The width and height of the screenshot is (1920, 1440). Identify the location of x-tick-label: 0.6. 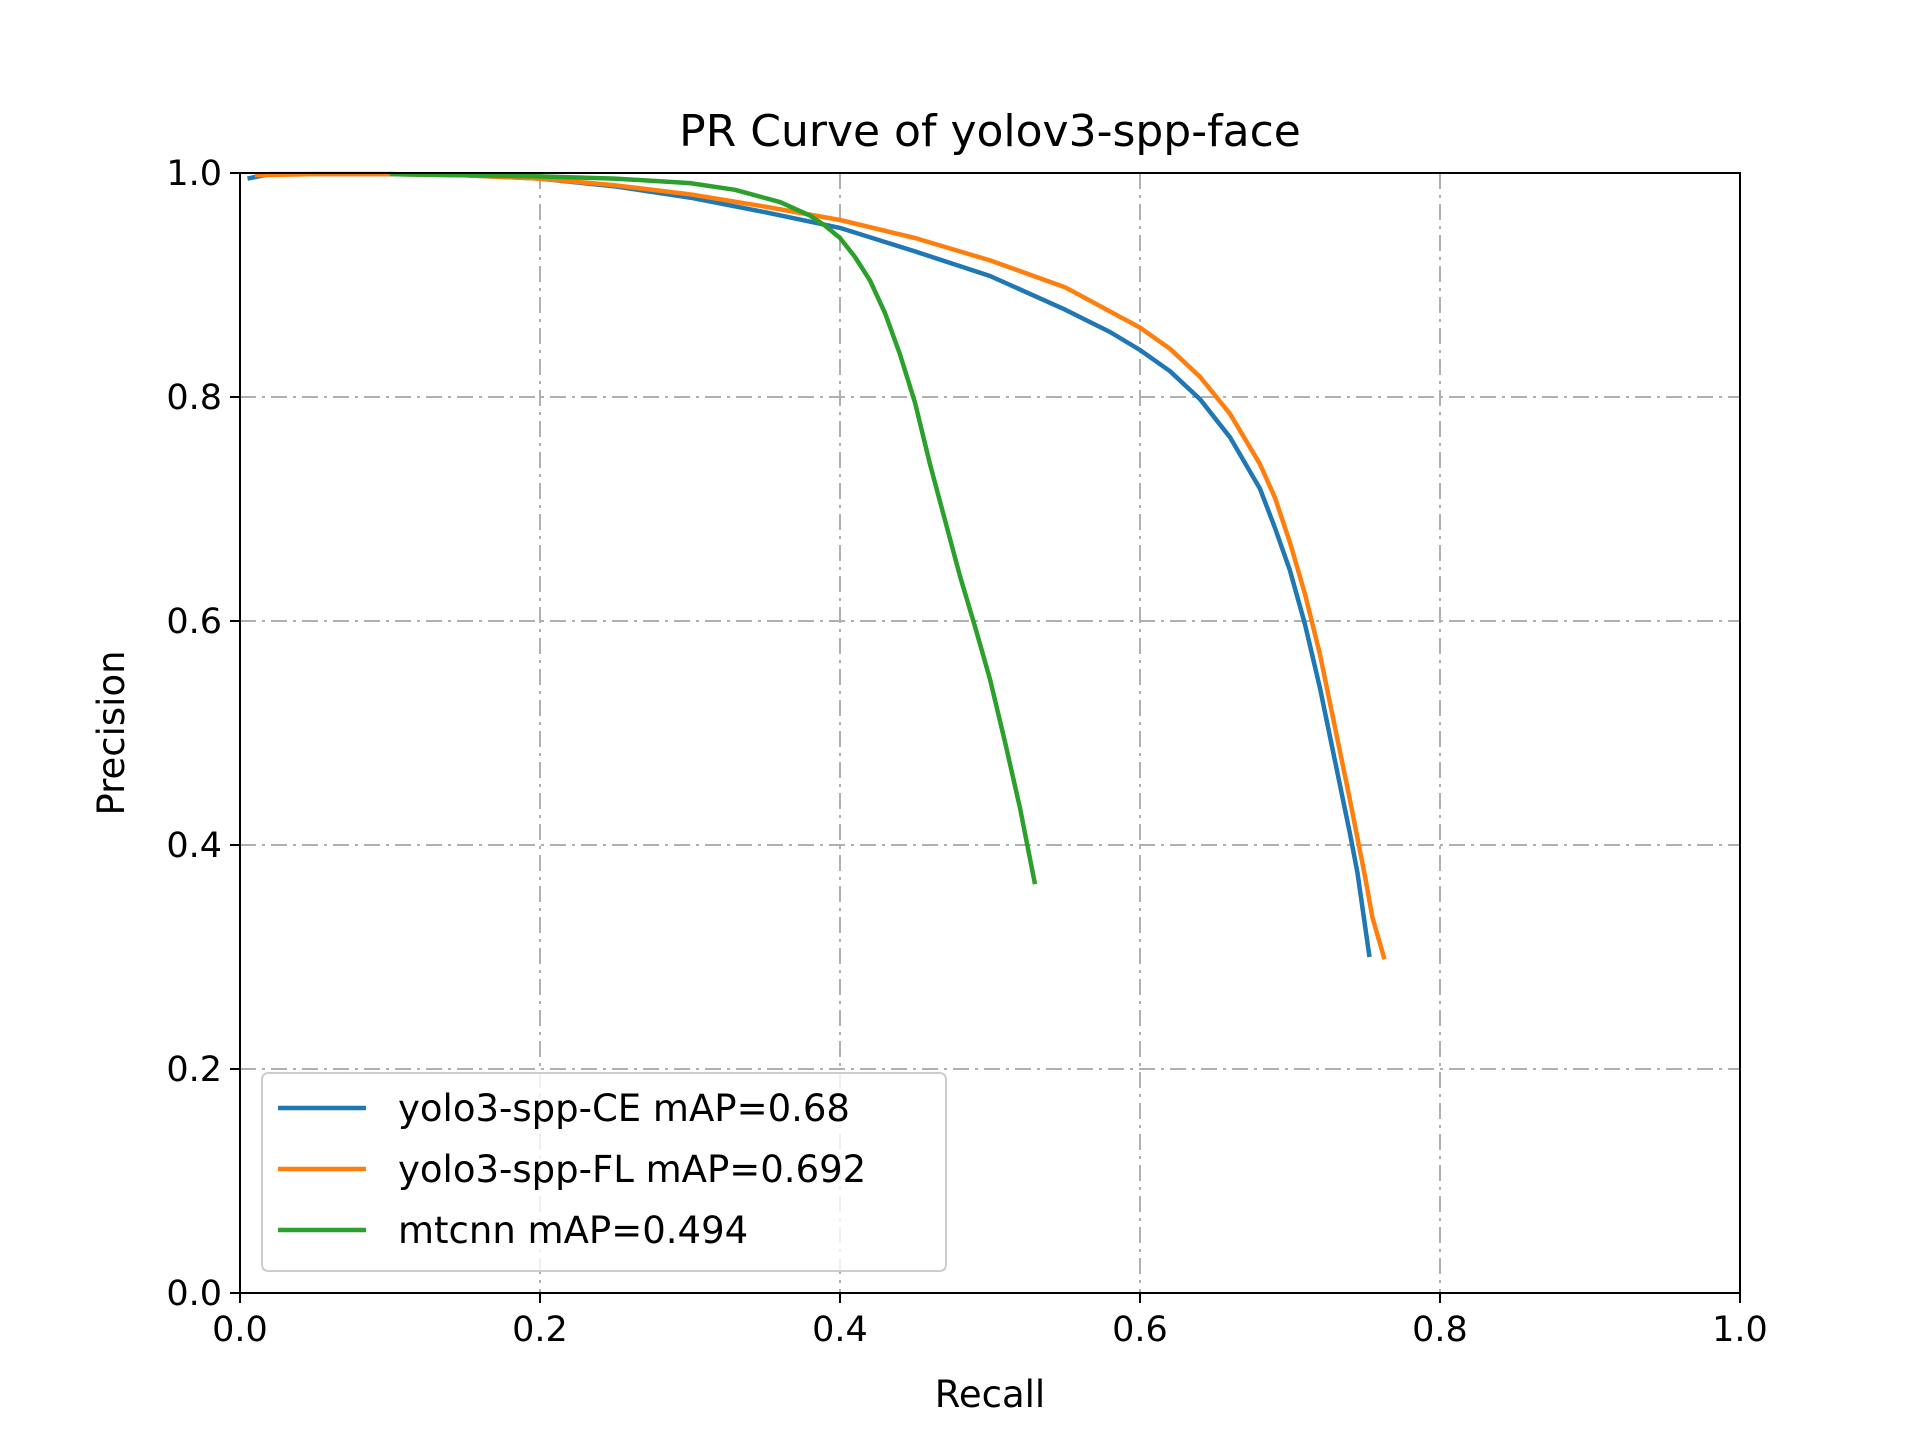
(1140, 1330).